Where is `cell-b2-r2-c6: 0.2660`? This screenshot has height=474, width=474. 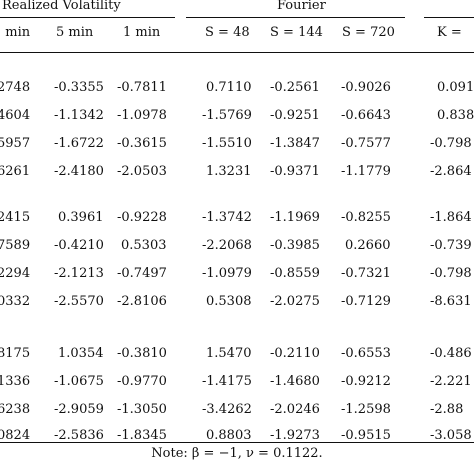 cell-b2-r2-c6: 0.2660 is located at coordinates (368, 245).